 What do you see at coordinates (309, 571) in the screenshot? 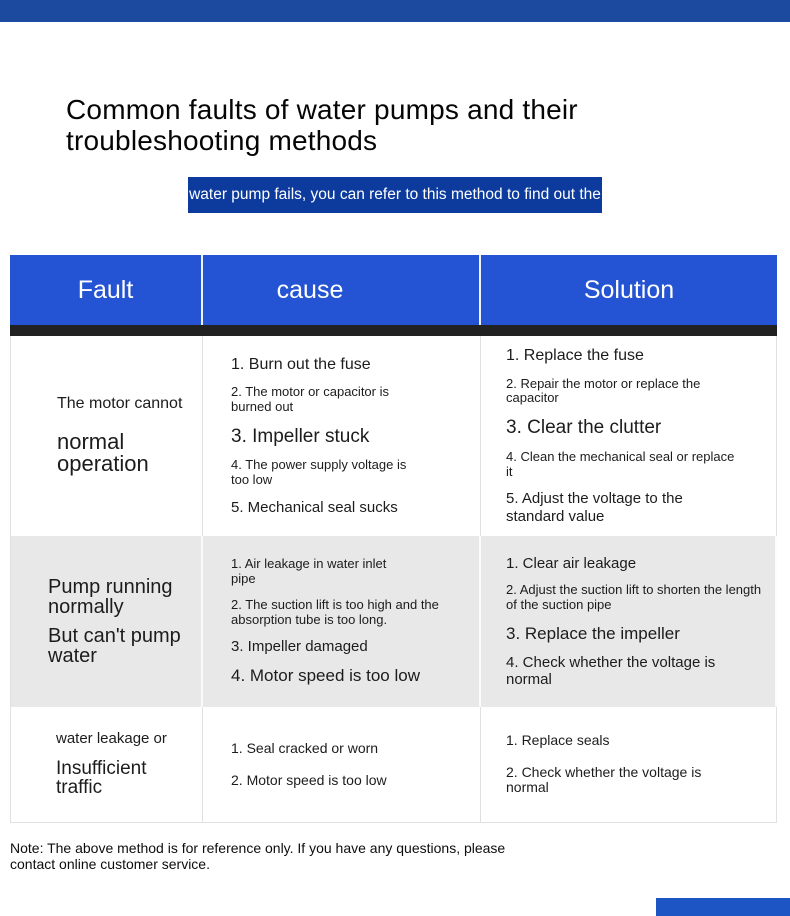
I see `cause-item: 1. Air leakage in water inlet pipe` at bounding box center [309, 571].